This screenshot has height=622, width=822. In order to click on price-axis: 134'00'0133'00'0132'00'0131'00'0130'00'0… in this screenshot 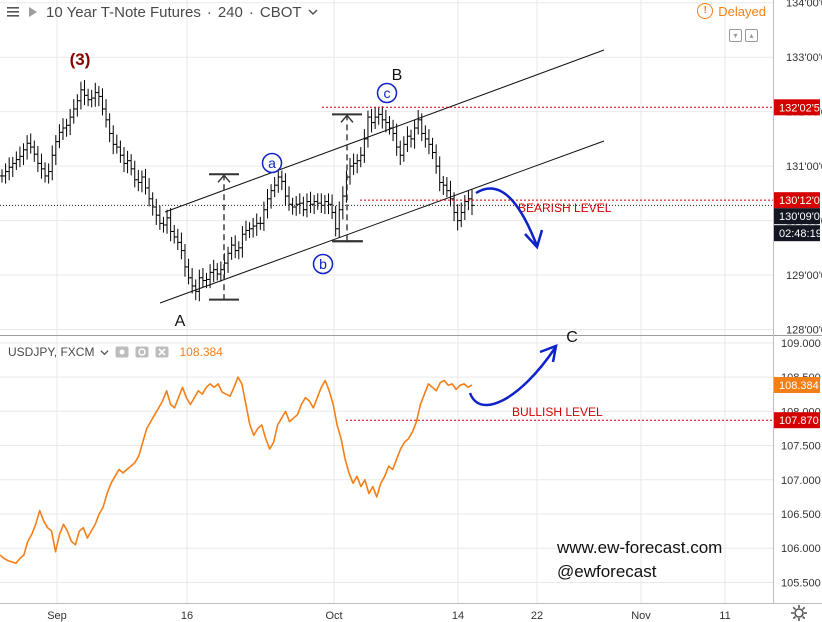, I will do `click(798, 294)`.